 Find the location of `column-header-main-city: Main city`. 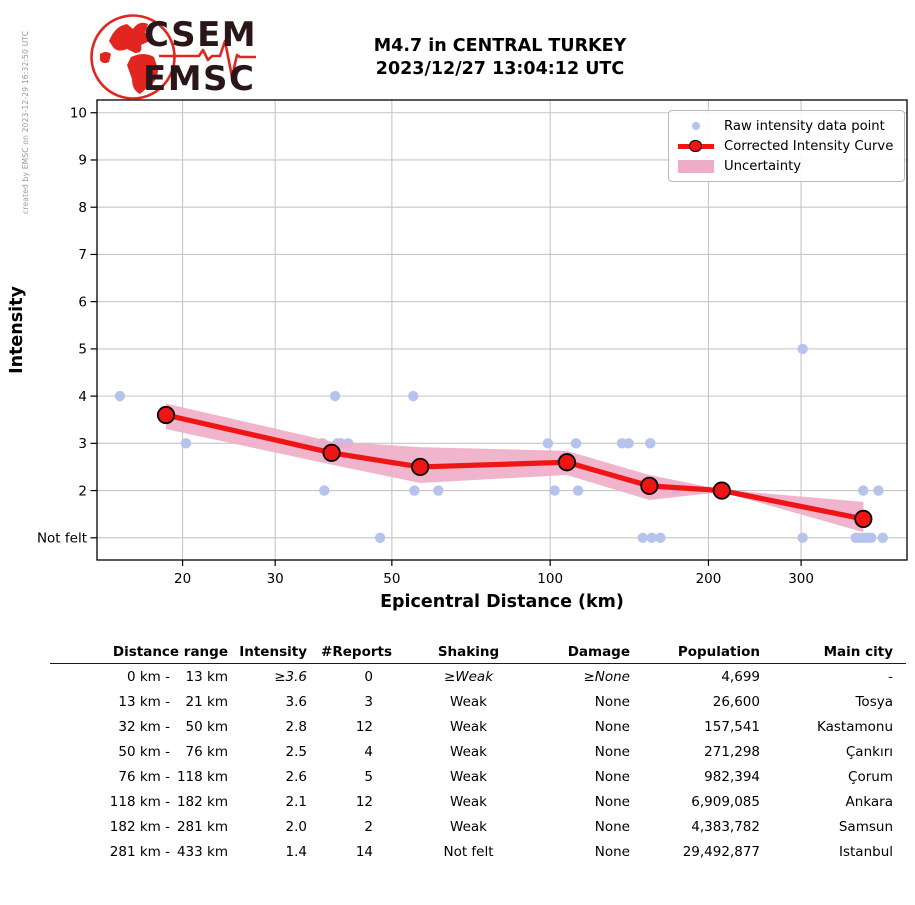

column-header-main-city: Main city is located at coordinates (858, 651).